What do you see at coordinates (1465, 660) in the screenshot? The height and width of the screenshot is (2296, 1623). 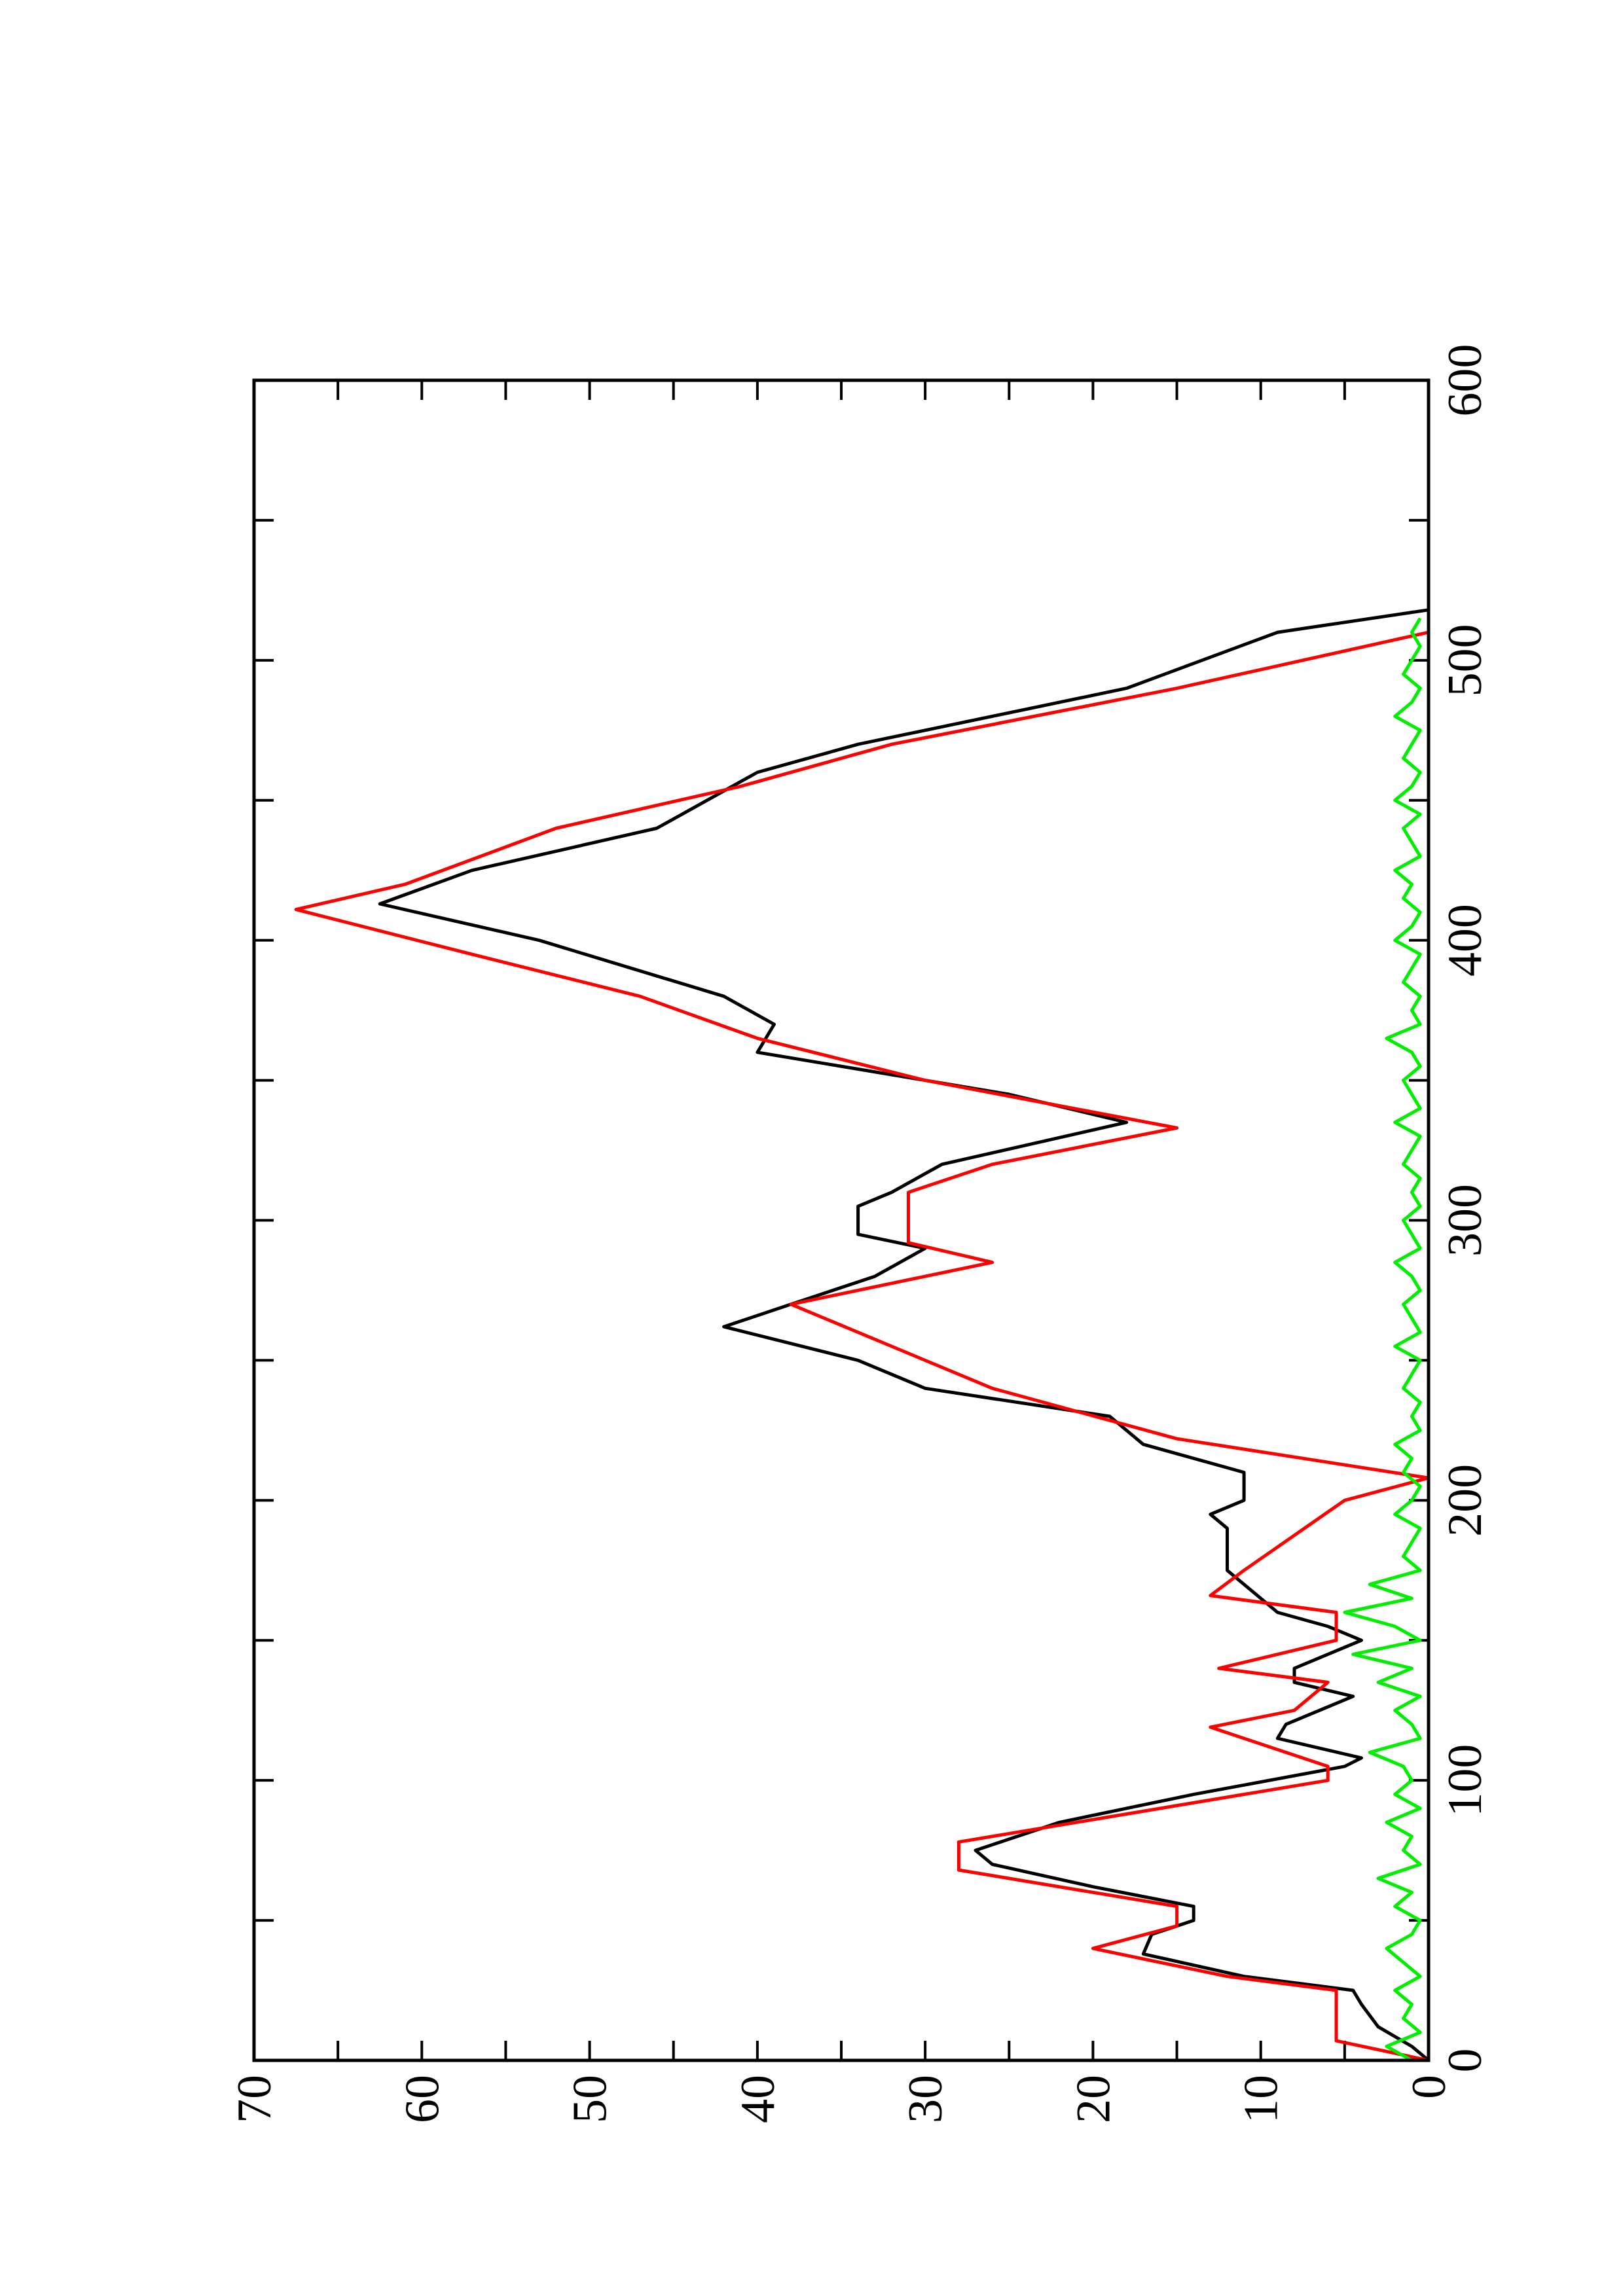 I see `x-tick-label: 500` at bounding box center [1465, 660].